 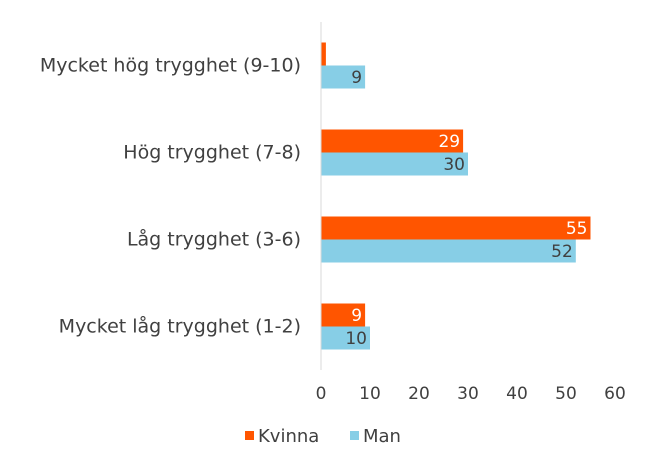 I want to click on data-label: 29, so click(x=449, y=142).